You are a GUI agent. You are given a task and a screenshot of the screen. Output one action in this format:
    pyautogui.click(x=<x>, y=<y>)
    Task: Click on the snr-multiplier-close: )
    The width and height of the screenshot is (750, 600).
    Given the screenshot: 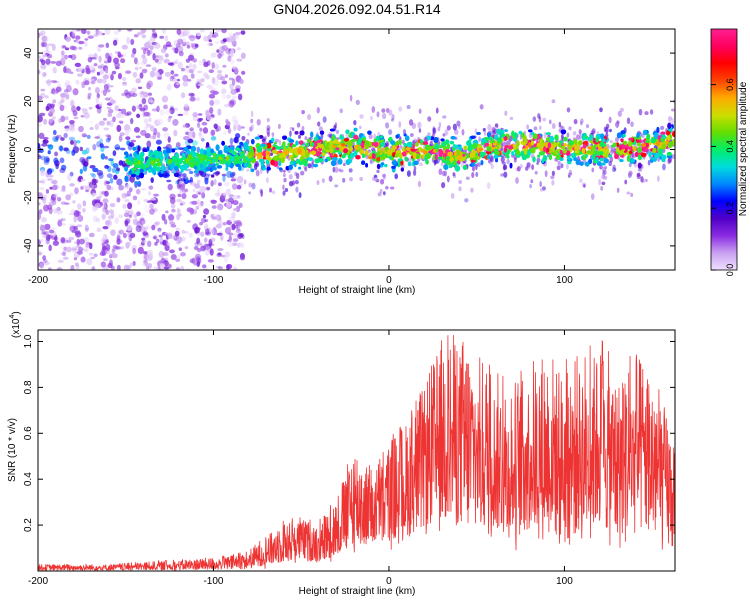 What is the action you would take?
    pyautogui.click(x=16, y=312)
    